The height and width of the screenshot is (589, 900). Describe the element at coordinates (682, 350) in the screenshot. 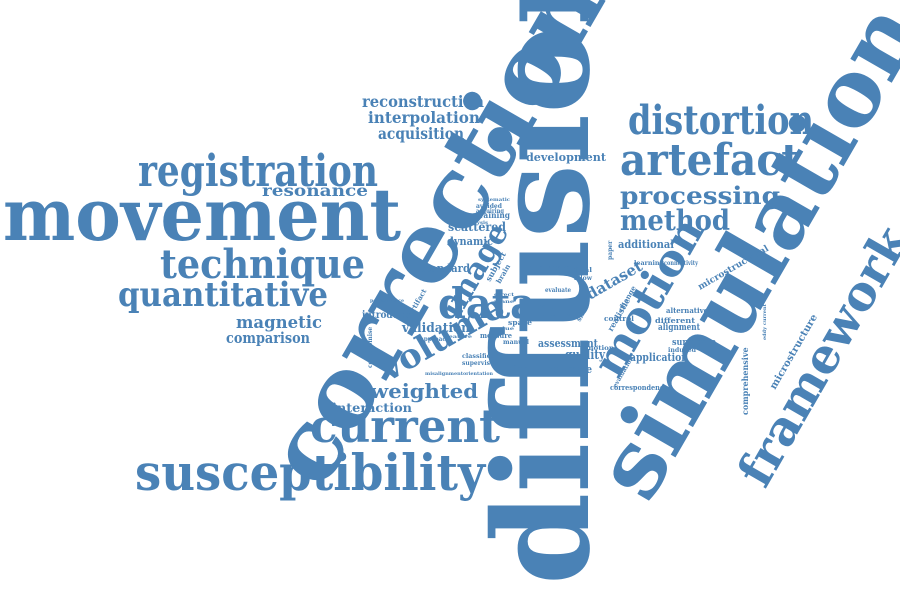

I see `word: induced` at that location.